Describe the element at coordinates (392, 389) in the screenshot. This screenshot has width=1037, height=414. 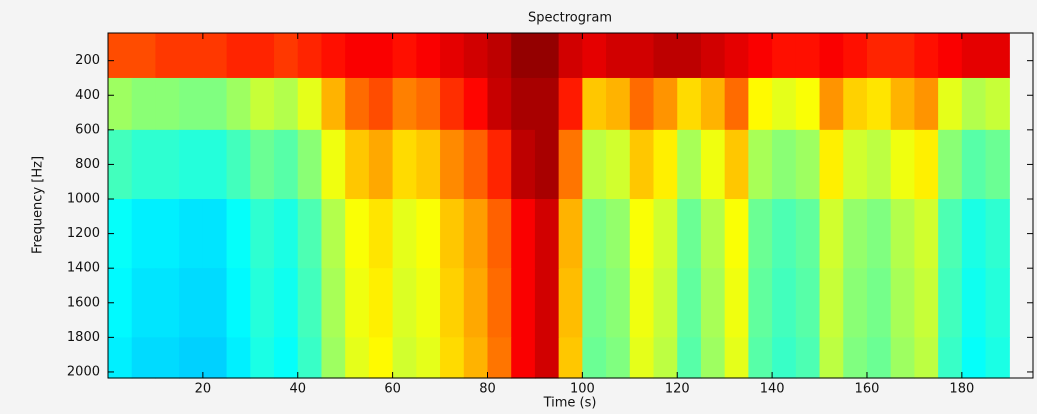
I see `x-tick-label: 60` at that location.